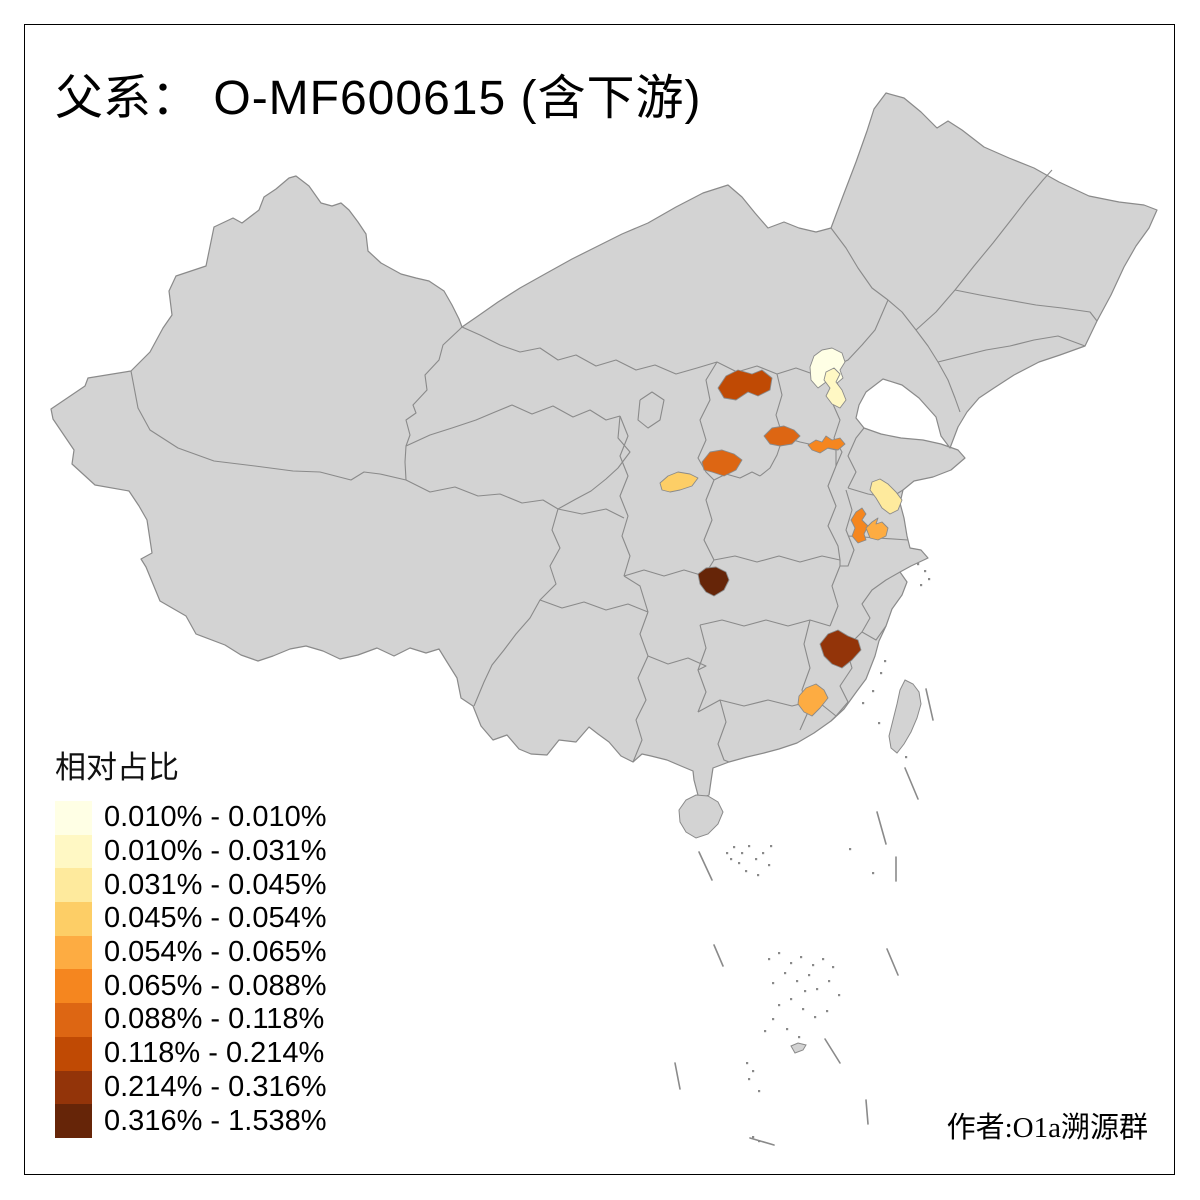 This screenshot has height=1200, width=1200. Describe the element at coordinates (214, 1019) in the screenshot. I see `legend-label: 0.088% - 0.118%` at that location.